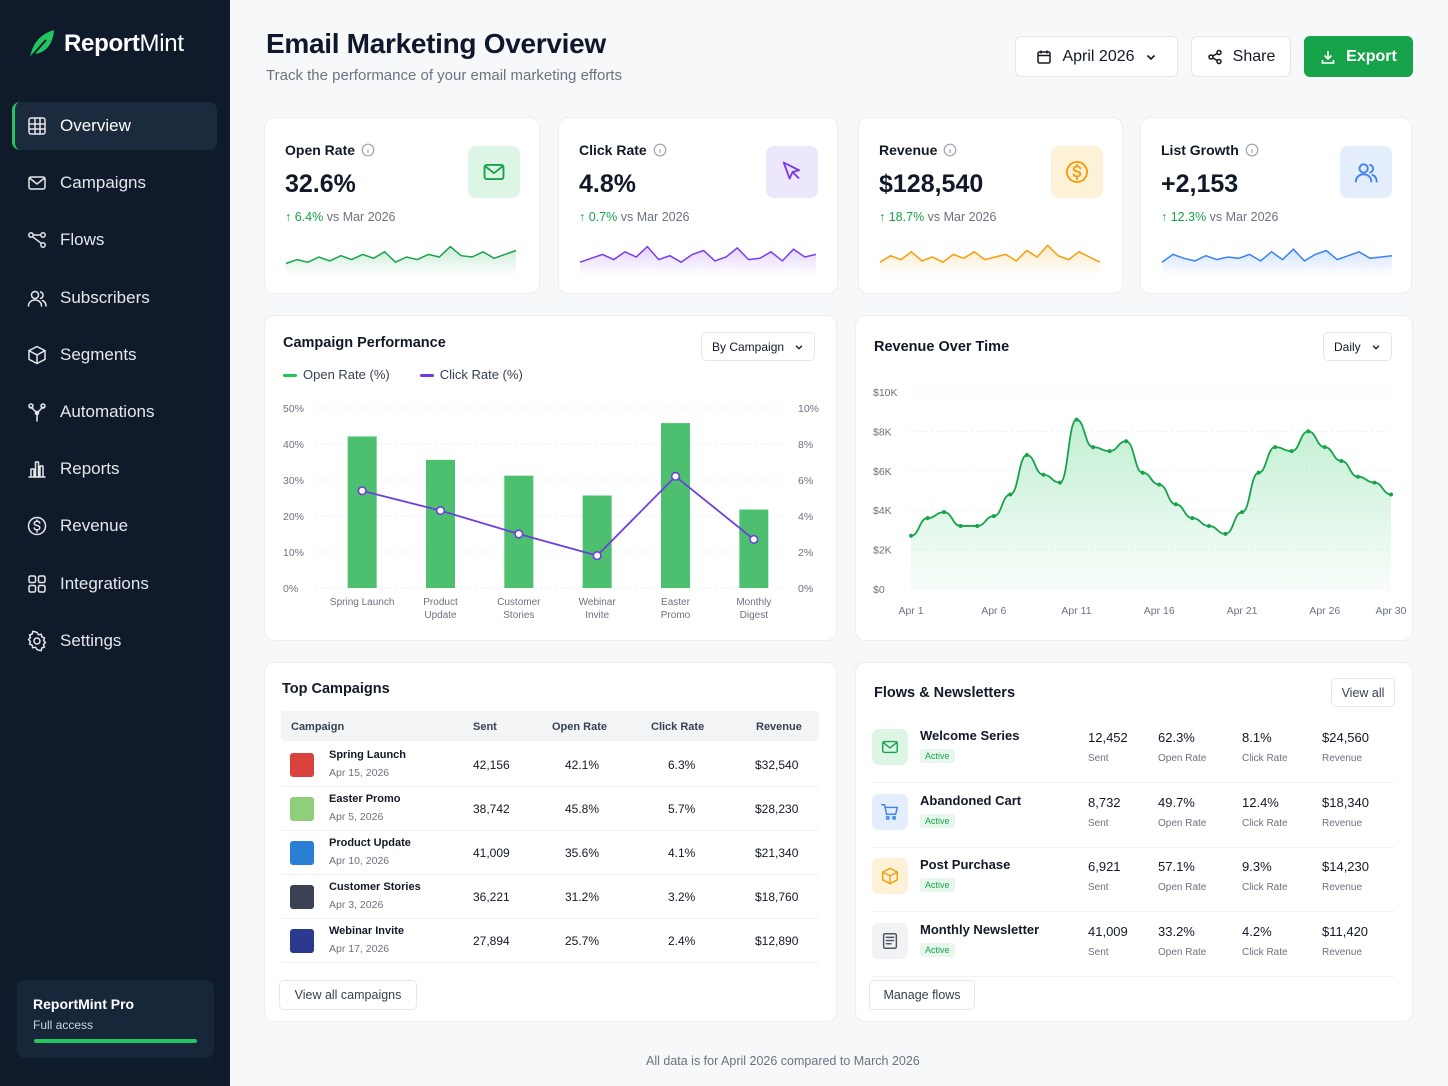 This screenshot has height=1086, width=1448. What do you see at coordinates (971, 800) in the screenshot?
I see `flow-name: Abandoned Cart` at bounding box center [971, 800].